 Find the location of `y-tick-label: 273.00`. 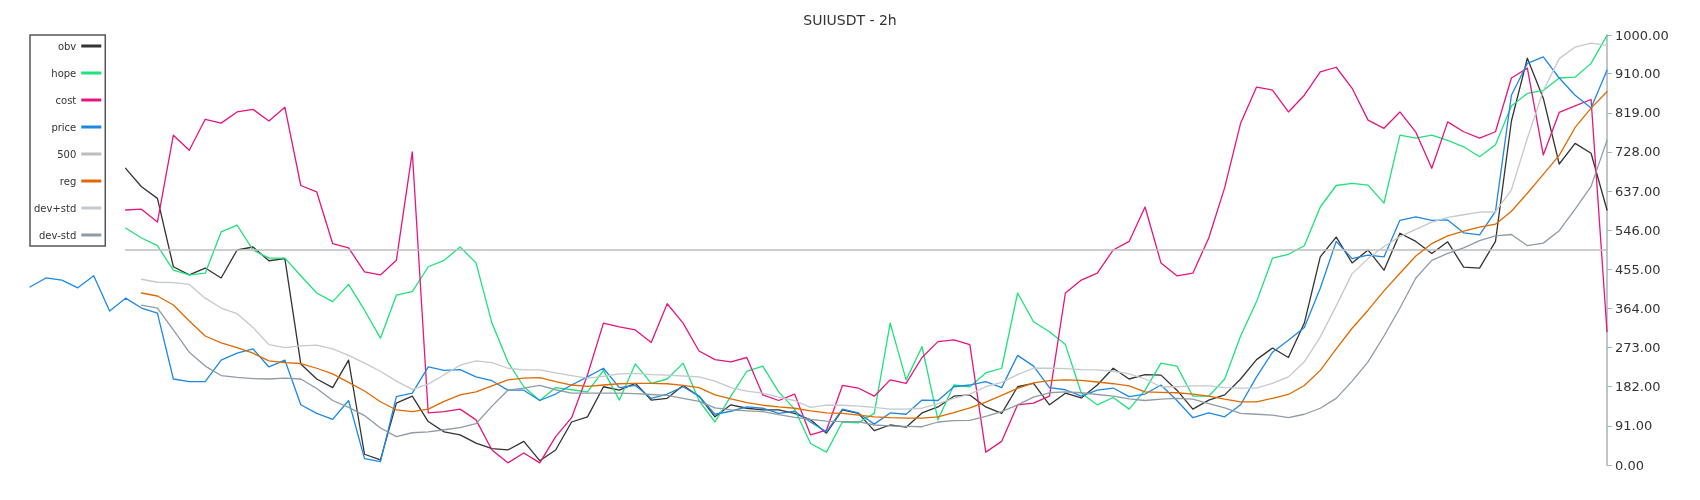

y-tick-label: 273.00 is located at coordinates (1638, 348).